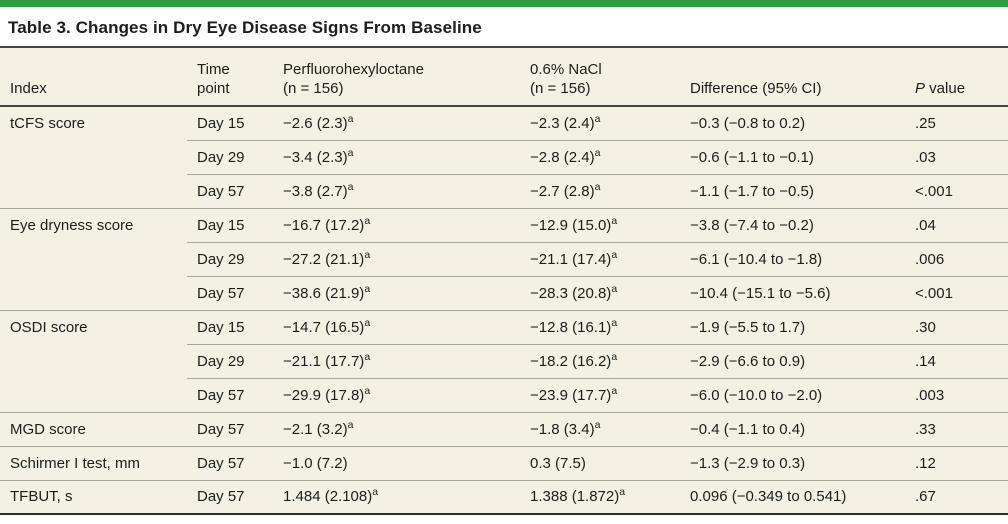 Image resolution: width=1008 pixels, height=524 pixels. Describe the element at coordinates (93, 462) in the screenshot. I see `cell-index: Schirmer I test, mm` at that location.